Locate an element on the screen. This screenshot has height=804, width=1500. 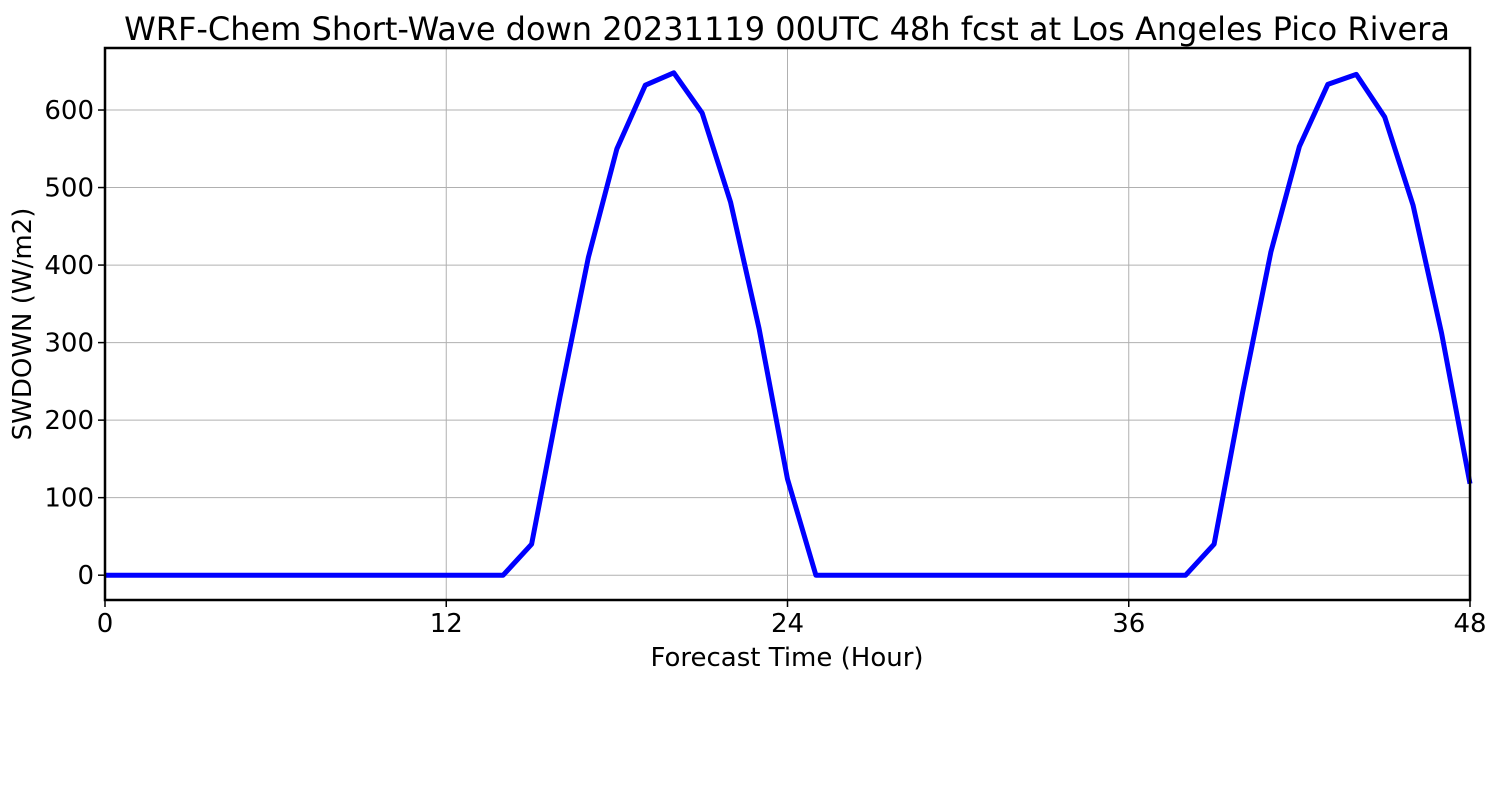
x-tick-label: 12 is located at coordinates (446, 624).